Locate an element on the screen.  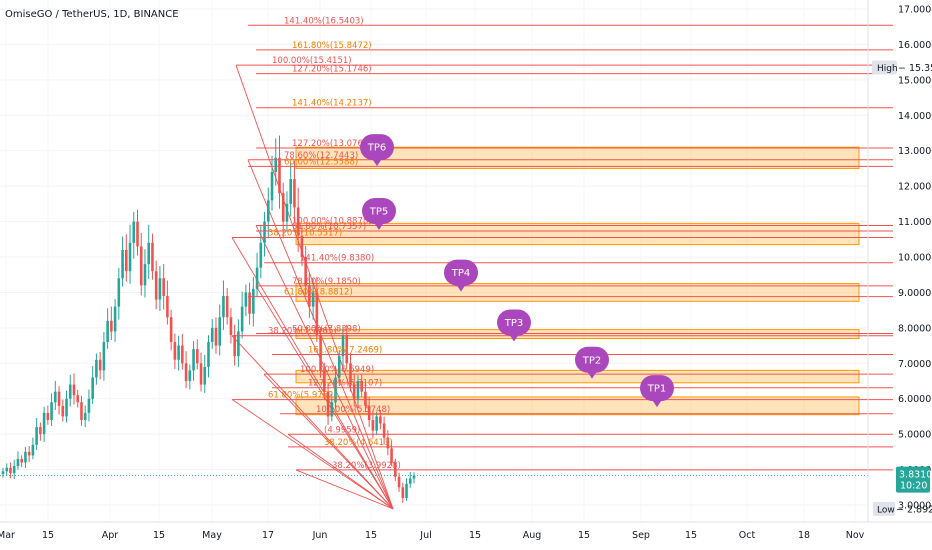
tp-bubble-label: TP6 is located at coordinates (377, 148).